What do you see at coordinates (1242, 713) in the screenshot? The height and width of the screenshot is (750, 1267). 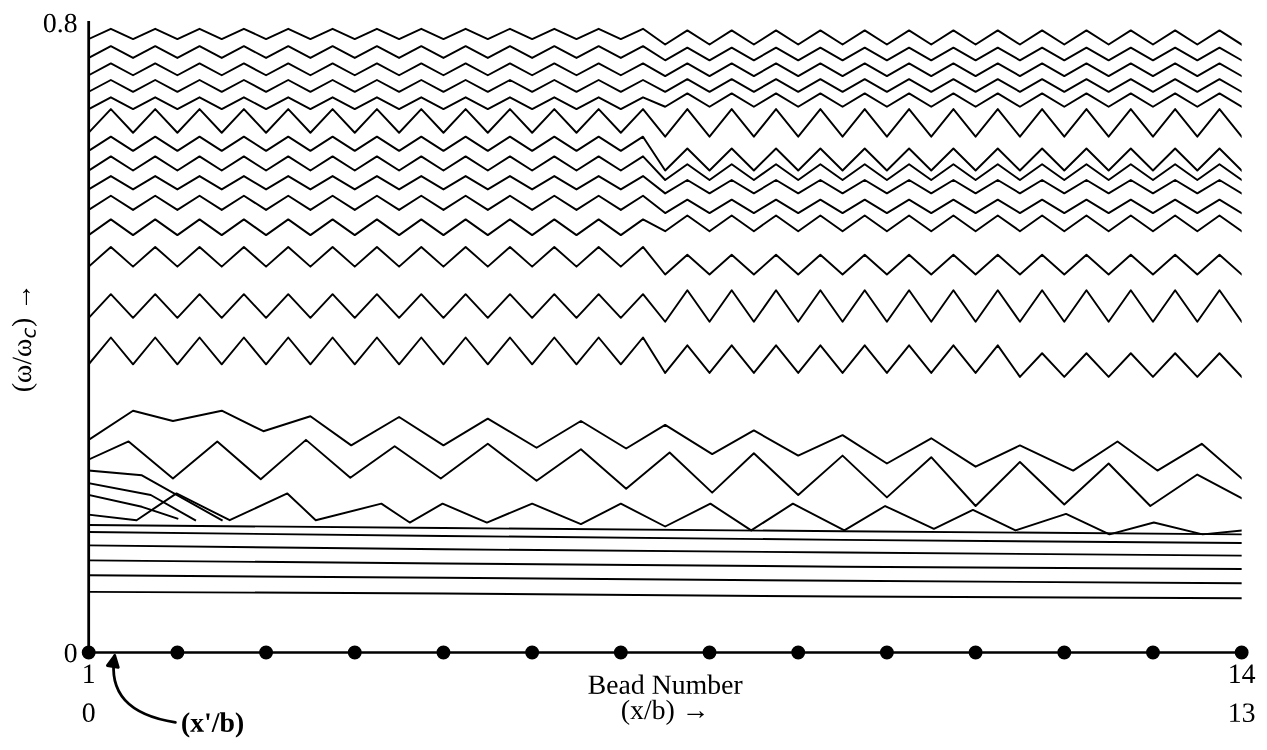 I see `x-tick-label: 13` at bounding box center [1242, 713].